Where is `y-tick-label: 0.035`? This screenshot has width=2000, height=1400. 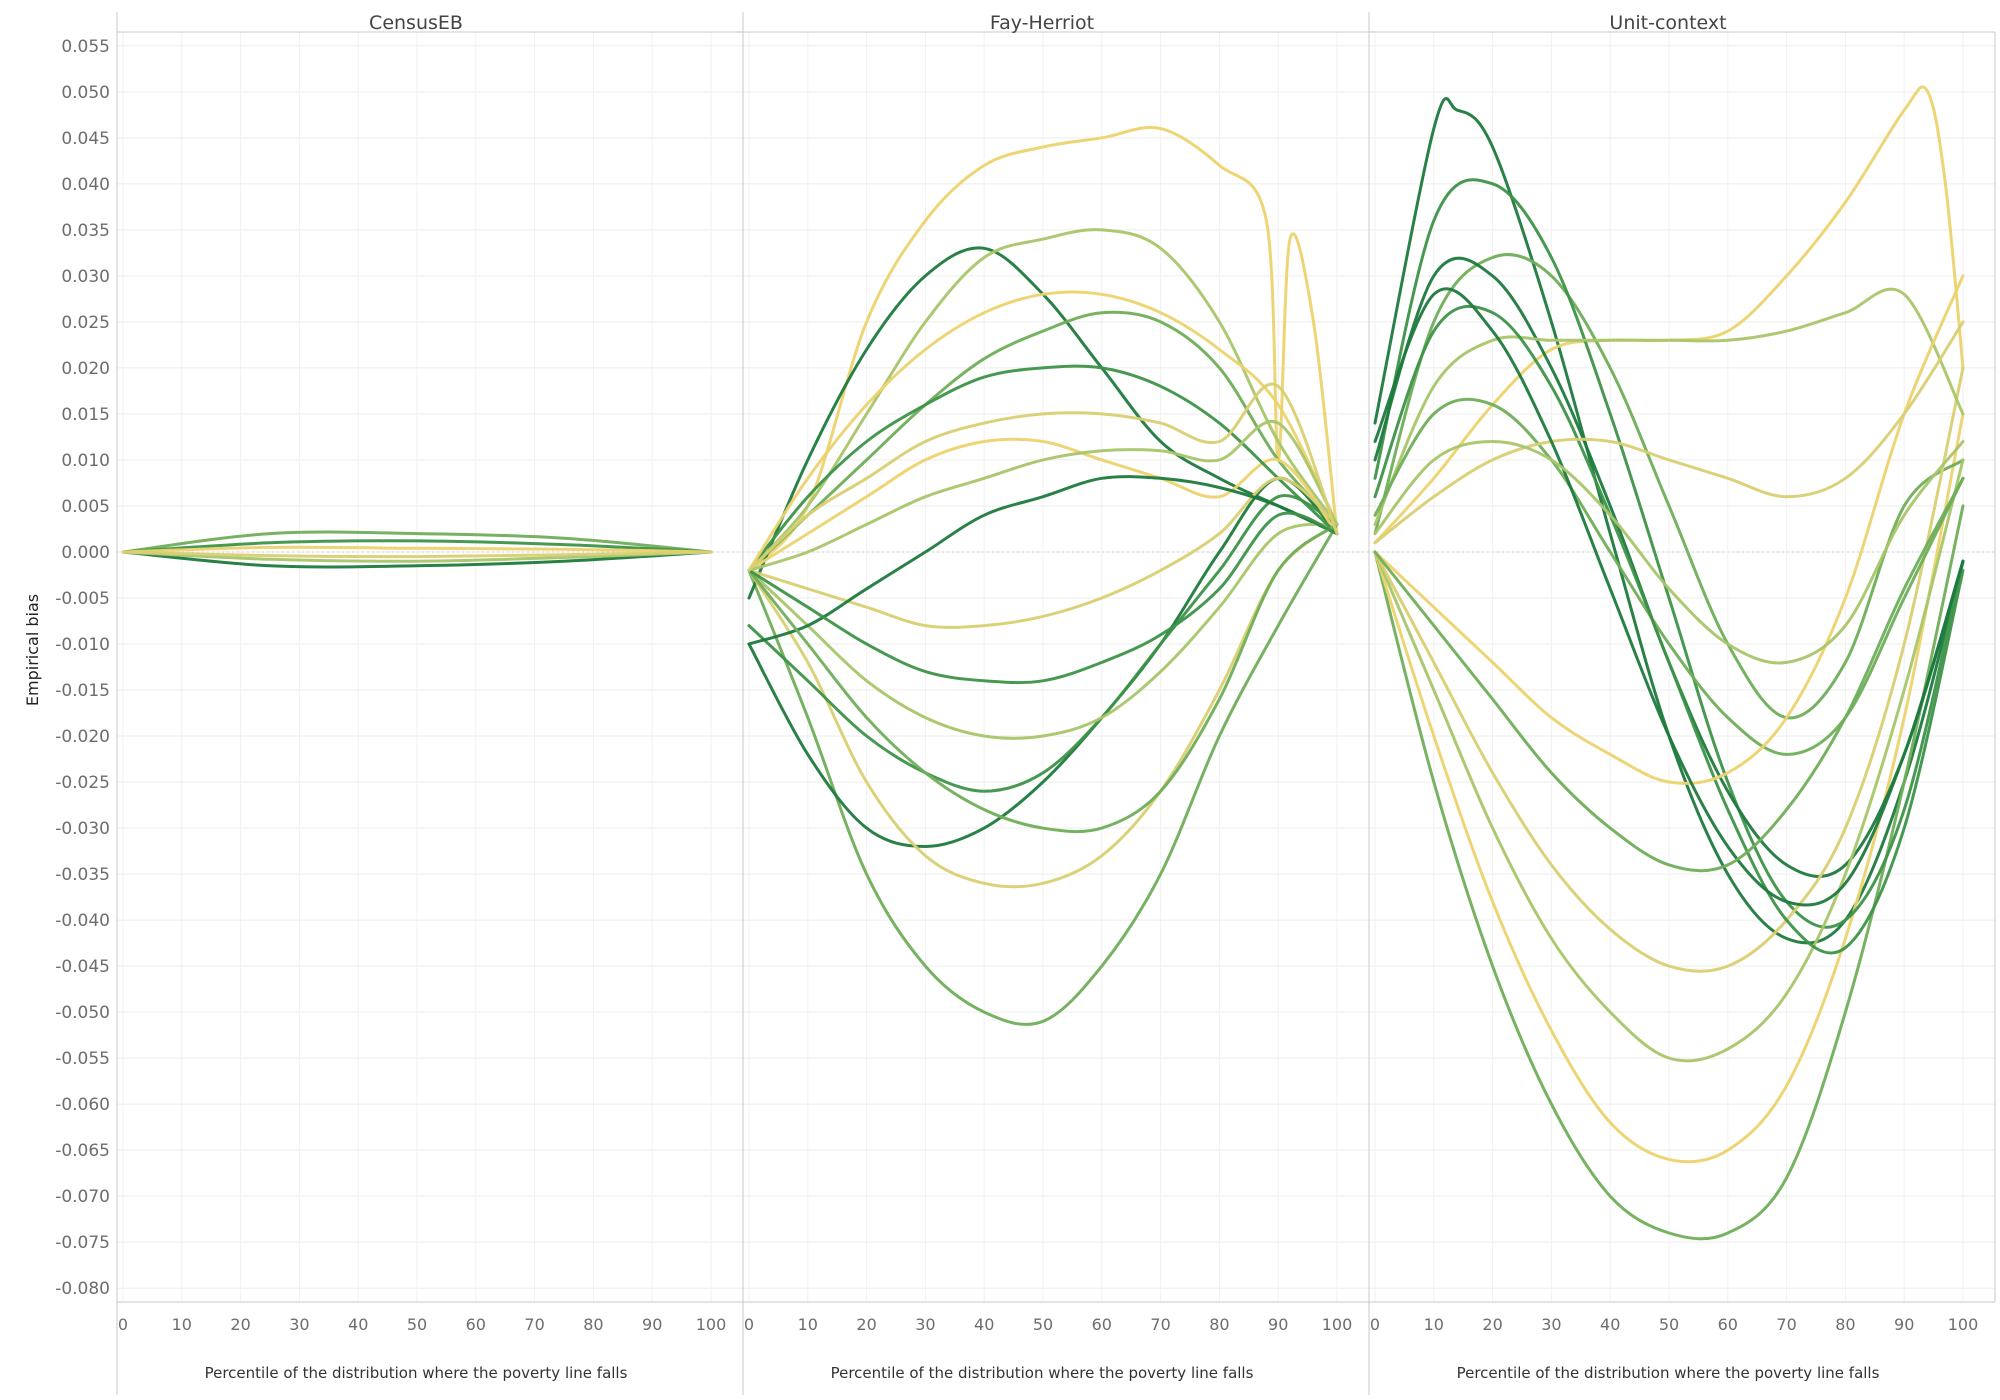
y-tick-label: 0.035 is located at coordinates (85, 231).